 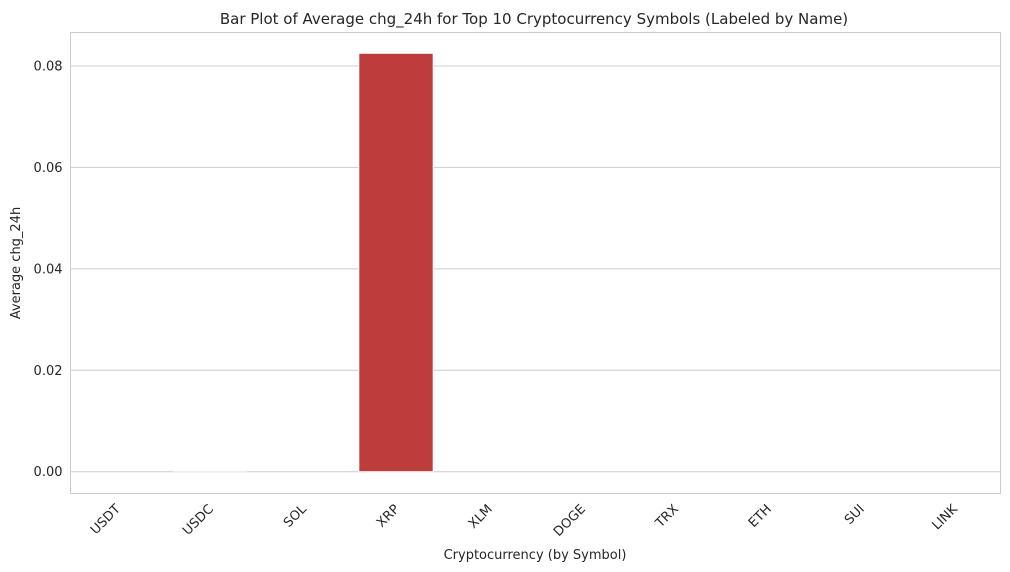 What do you see at coordinates (945, 518) in the screenshot?
I see `x-tick-label-link: LINK` at bounding box center [945, 518].